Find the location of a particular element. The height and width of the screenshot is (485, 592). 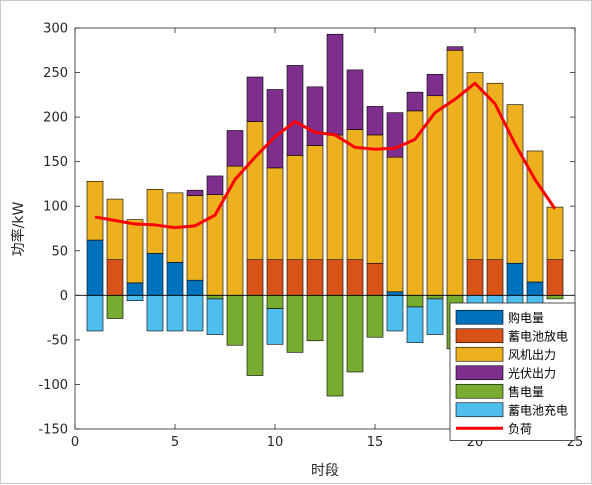

bar-series4-period17 is located at coordinates (415, 301).